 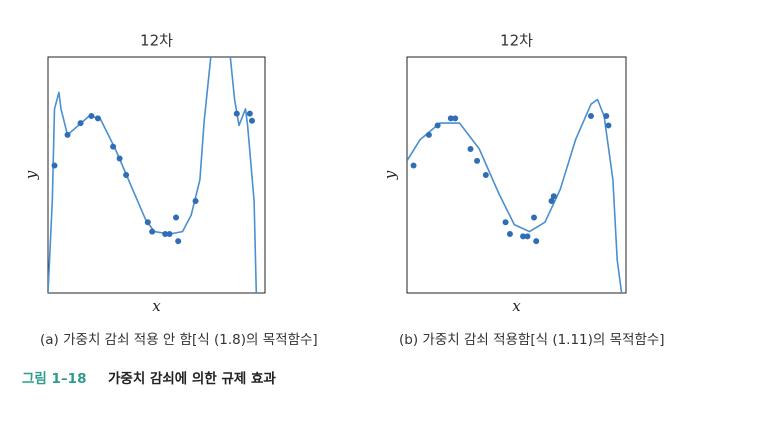 What do you see at coordinates (192, 378) in the screenshot?
I see `figure-caption: 가중치 감쇠에 의한 규제 효과` at bounding box center [192, 378].